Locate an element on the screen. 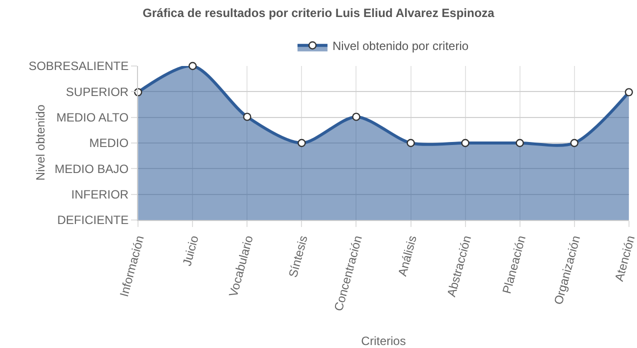 This screenshot has width=637, height=348. x-tick-label: Atención is located at coordinates (624, 258).